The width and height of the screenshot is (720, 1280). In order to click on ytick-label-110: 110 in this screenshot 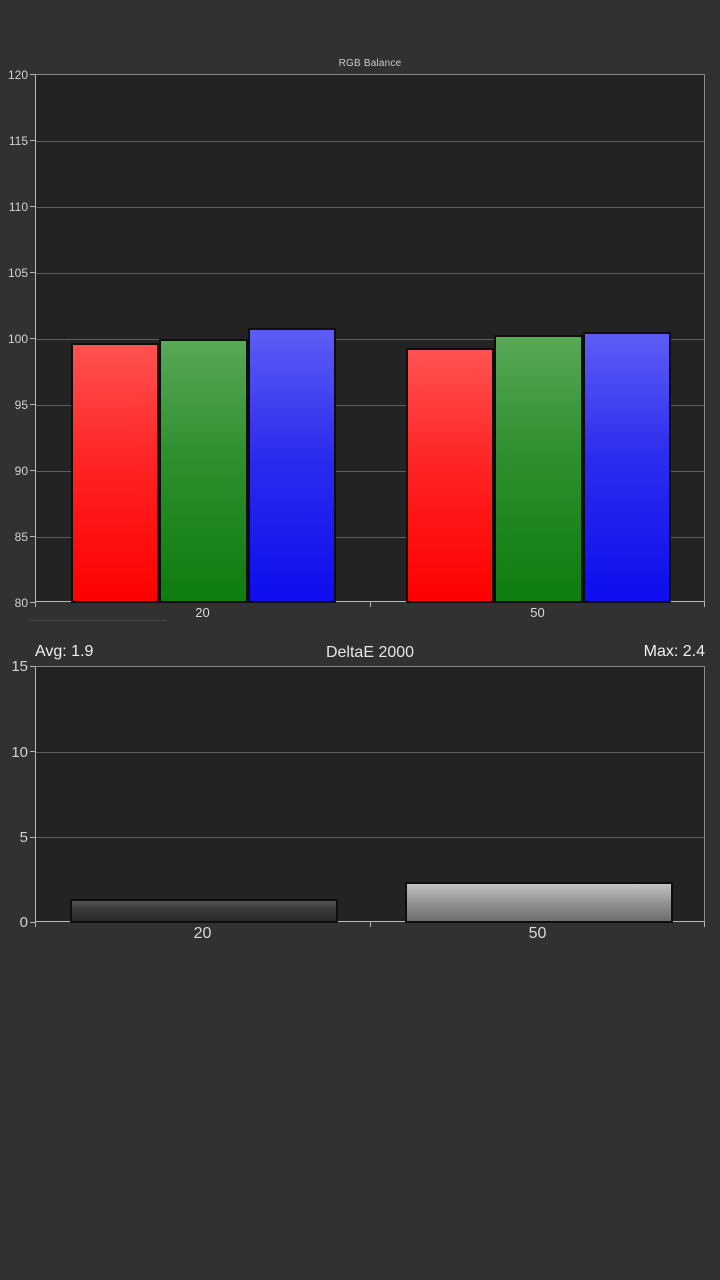, I will do `click(18, 206)`.